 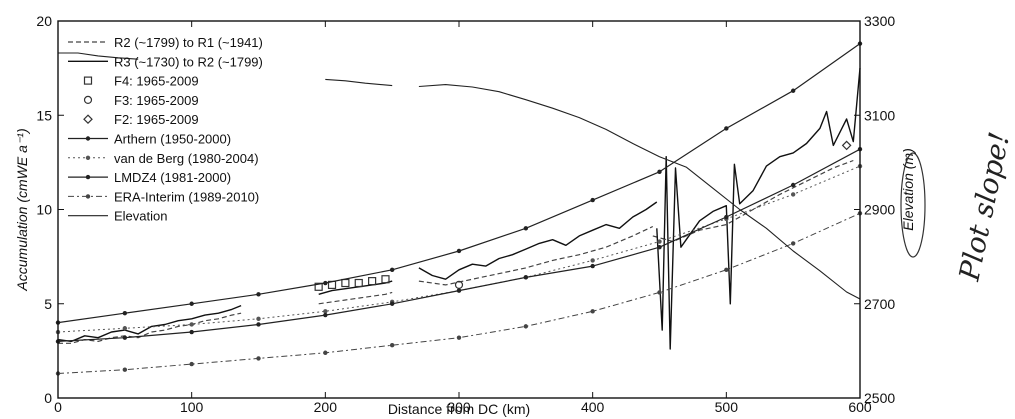 I want to click on legend-entry-elevation: Elevation, so click(x=117, y=216).